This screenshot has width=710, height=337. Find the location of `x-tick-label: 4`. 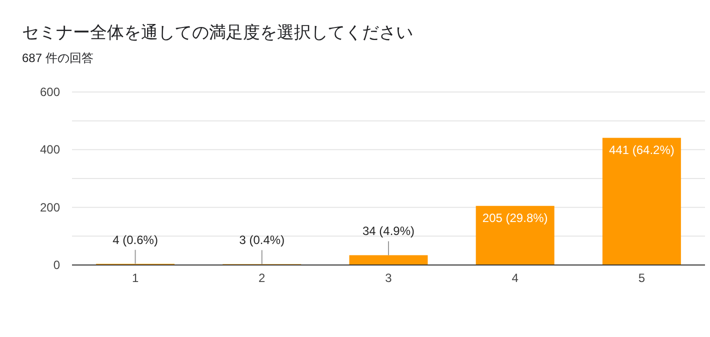

x-tick-label: 4 is located at coordinates (515, 278).